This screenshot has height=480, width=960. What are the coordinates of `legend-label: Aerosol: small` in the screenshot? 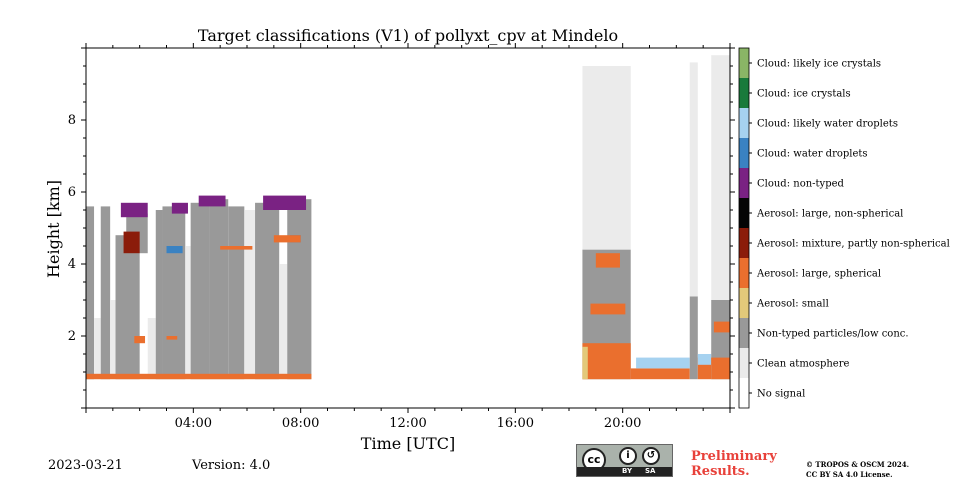 It's located at (792, 304).